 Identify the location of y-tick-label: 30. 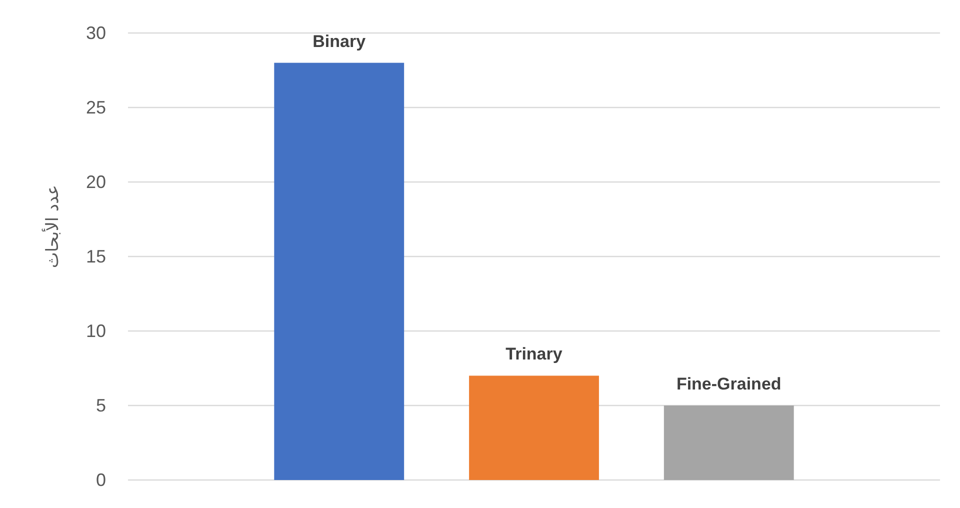
(96, 33).